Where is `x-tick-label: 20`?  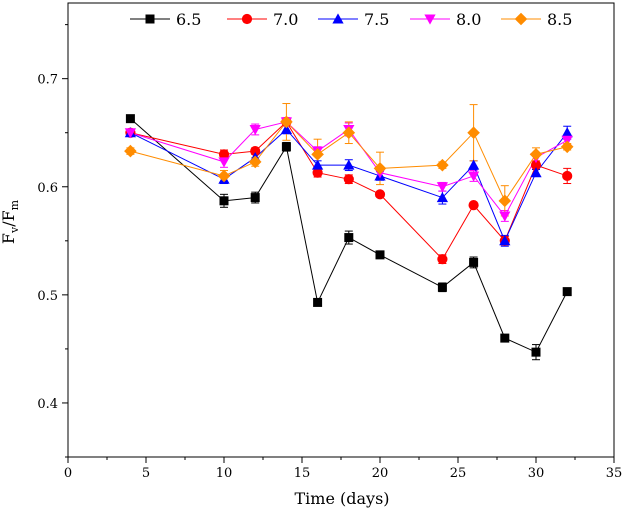
x-tick-label: 20 is located at coordinates (380, 473).